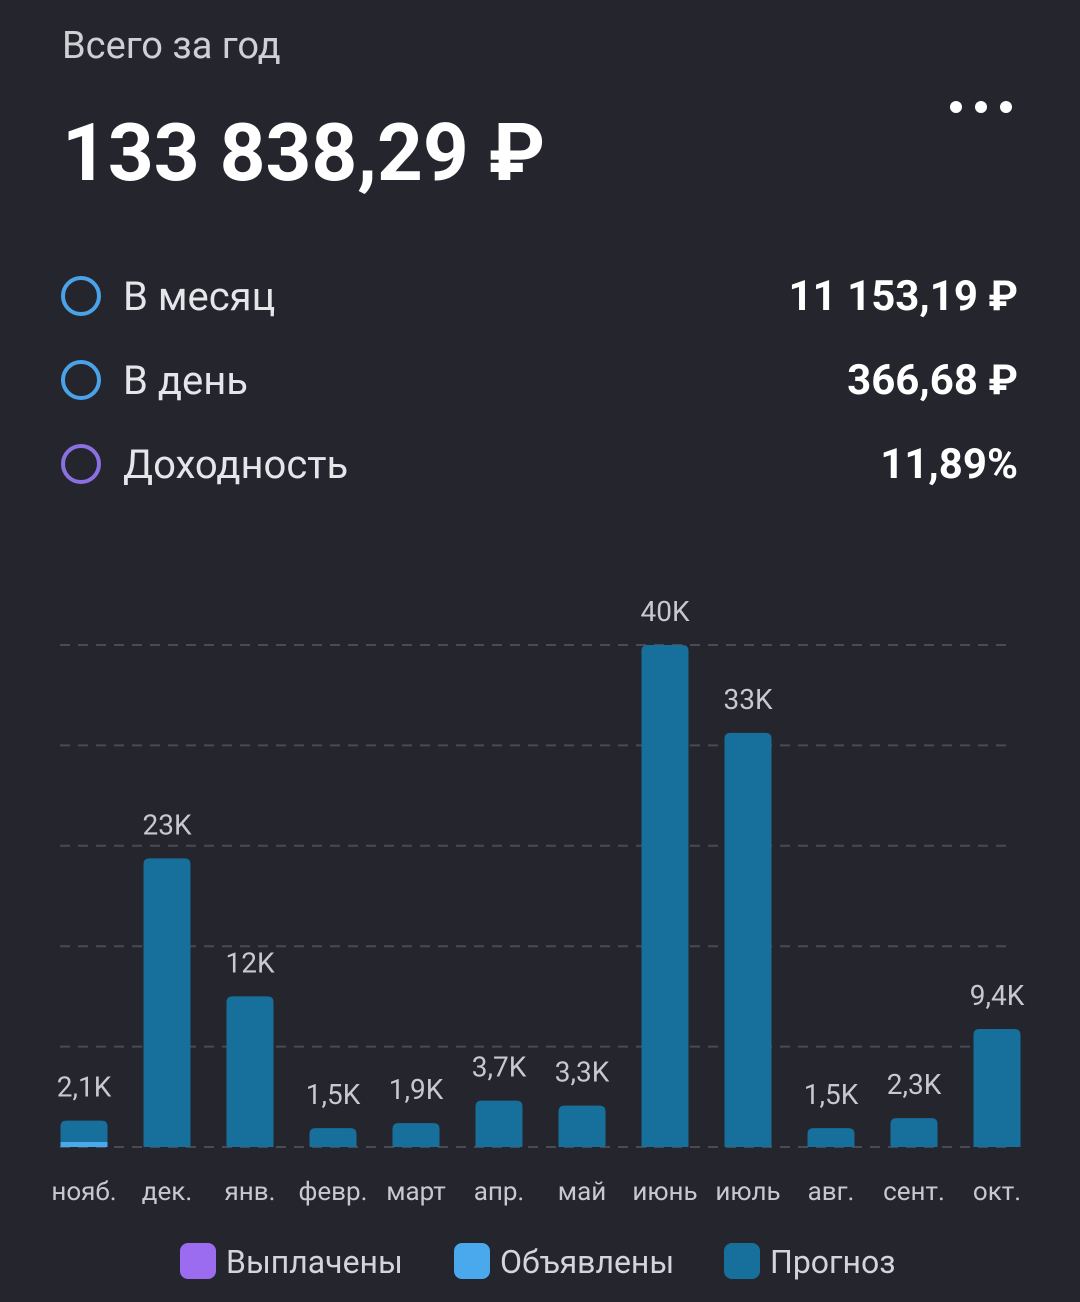 The image size is (1080, 1302). I want to click on x-tick-label: окт., so click(997, 1192).